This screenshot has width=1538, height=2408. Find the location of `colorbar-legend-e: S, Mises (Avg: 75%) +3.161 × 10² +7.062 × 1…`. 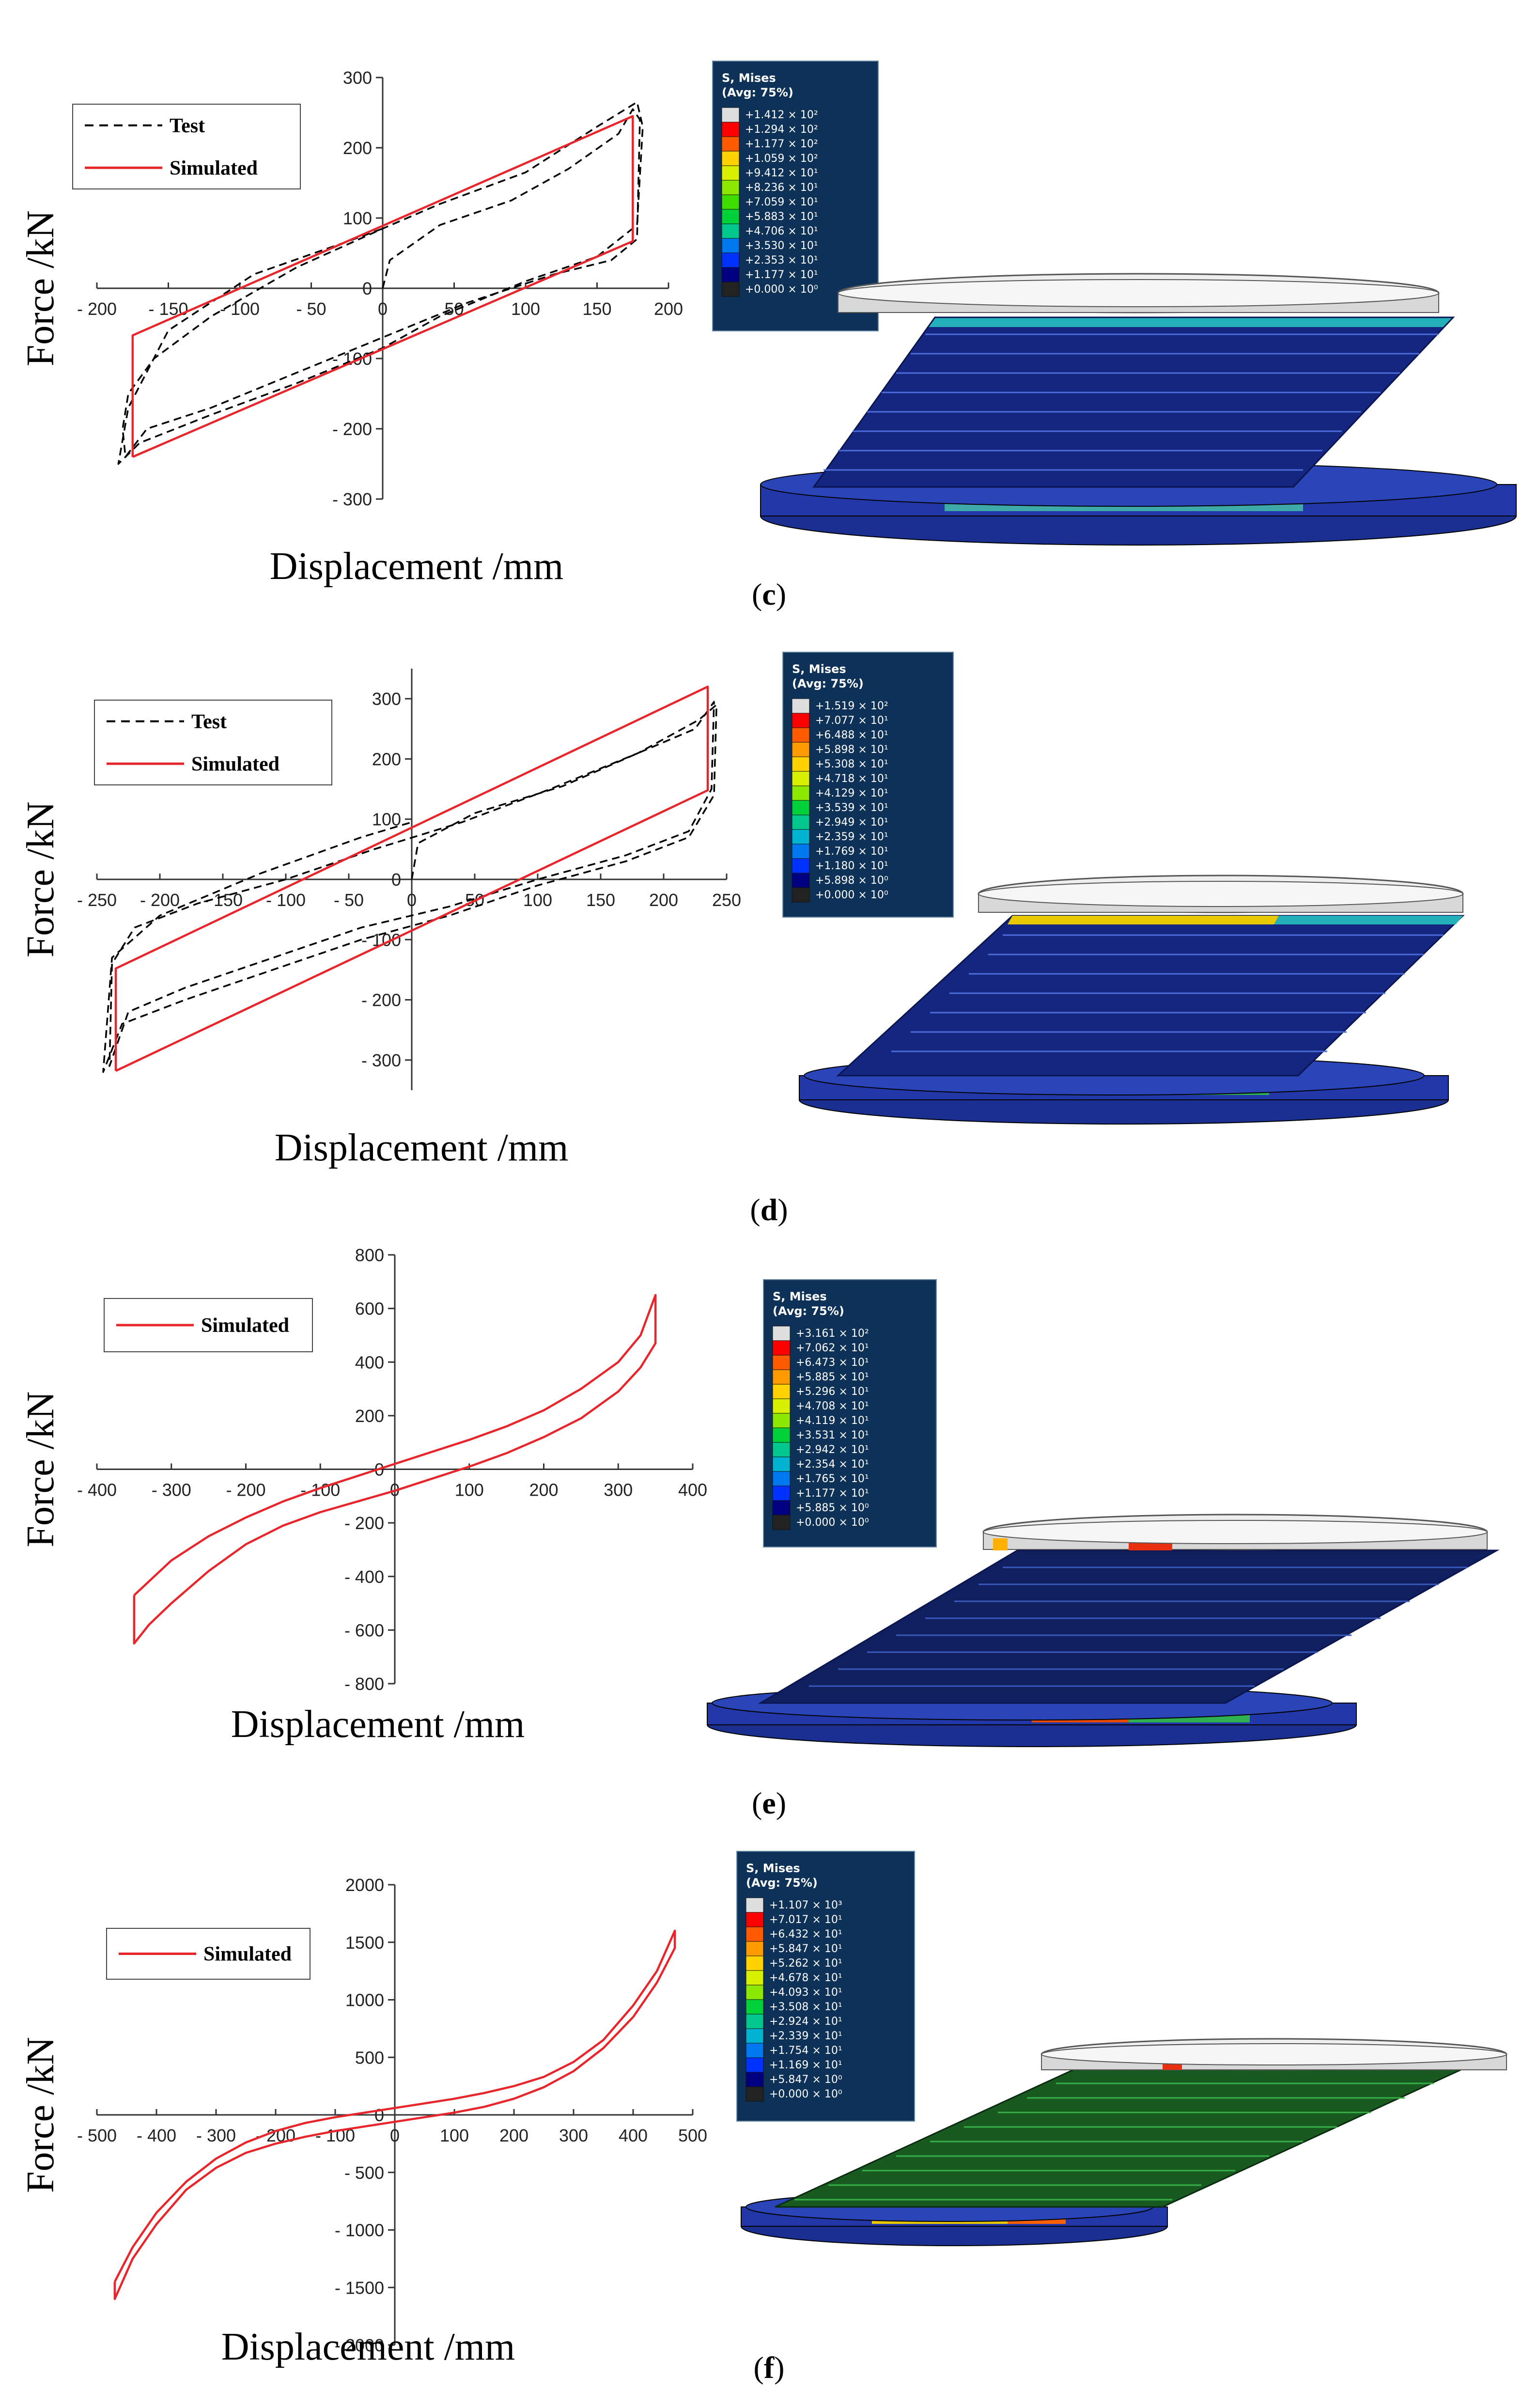

colorbar-legend-e: S, Mises (Avg: 75%) +3.161 × 10² +7.062 × 1… is located at coordinates (850, 1414).